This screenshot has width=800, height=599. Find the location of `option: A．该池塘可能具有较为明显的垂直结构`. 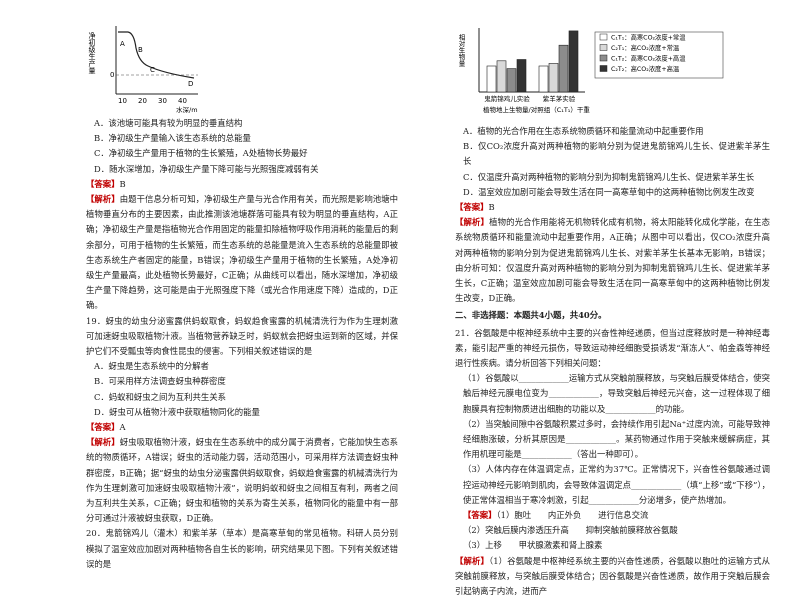

option: A．该池塘可能具有较为明显的垂直结构 is located at coordinates (168, 123).